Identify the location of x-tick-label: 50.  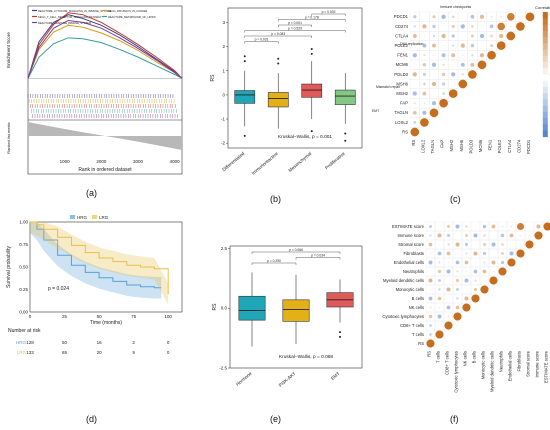
(100, 316).